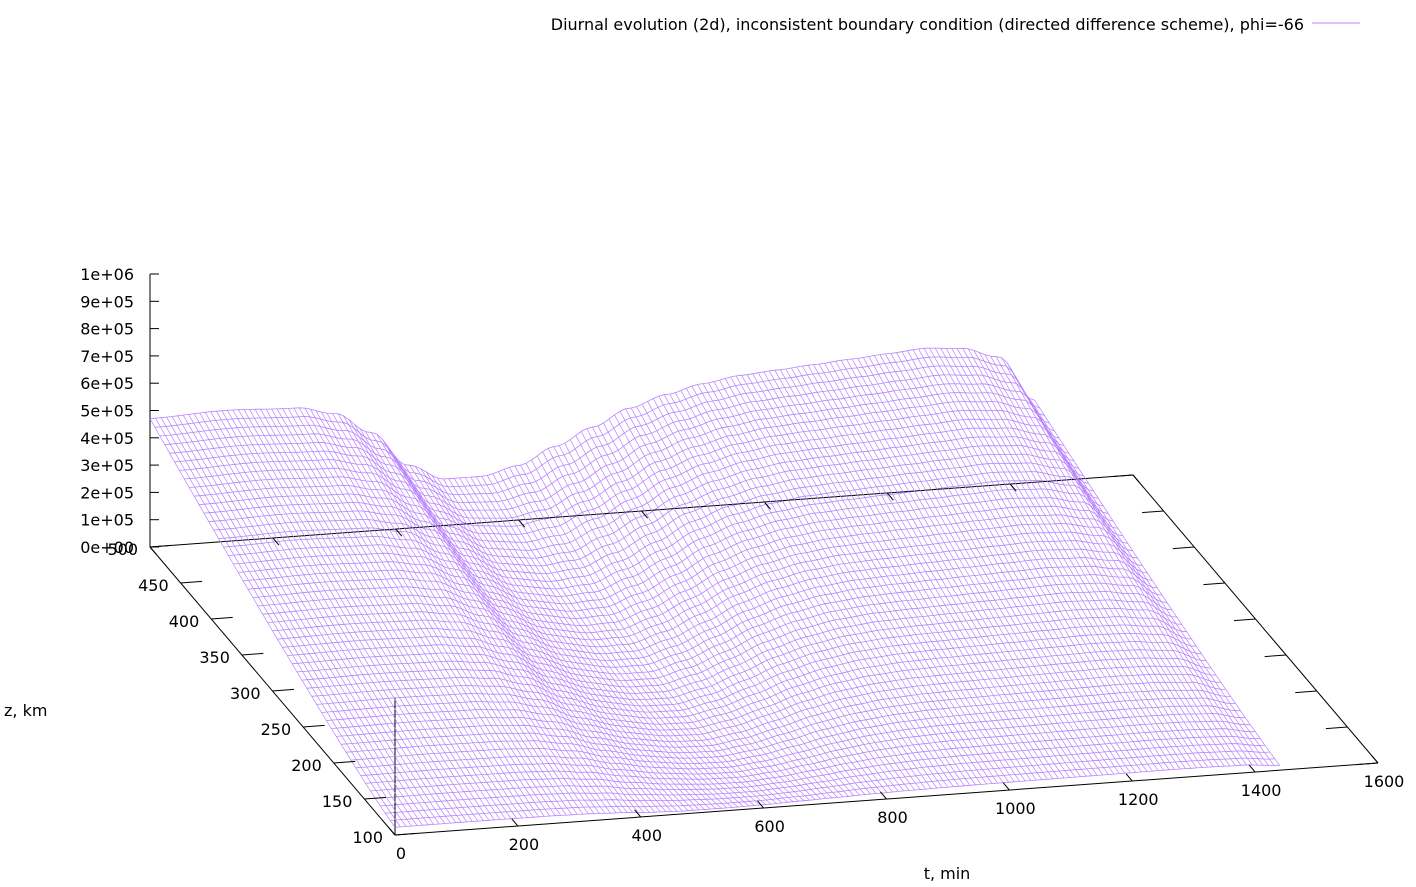 The image size is (1416, 887). What do you see at coordinates (214, 657) in the screenshot?
I see `y-tick-label: 350` at bounding box center [214, 657].